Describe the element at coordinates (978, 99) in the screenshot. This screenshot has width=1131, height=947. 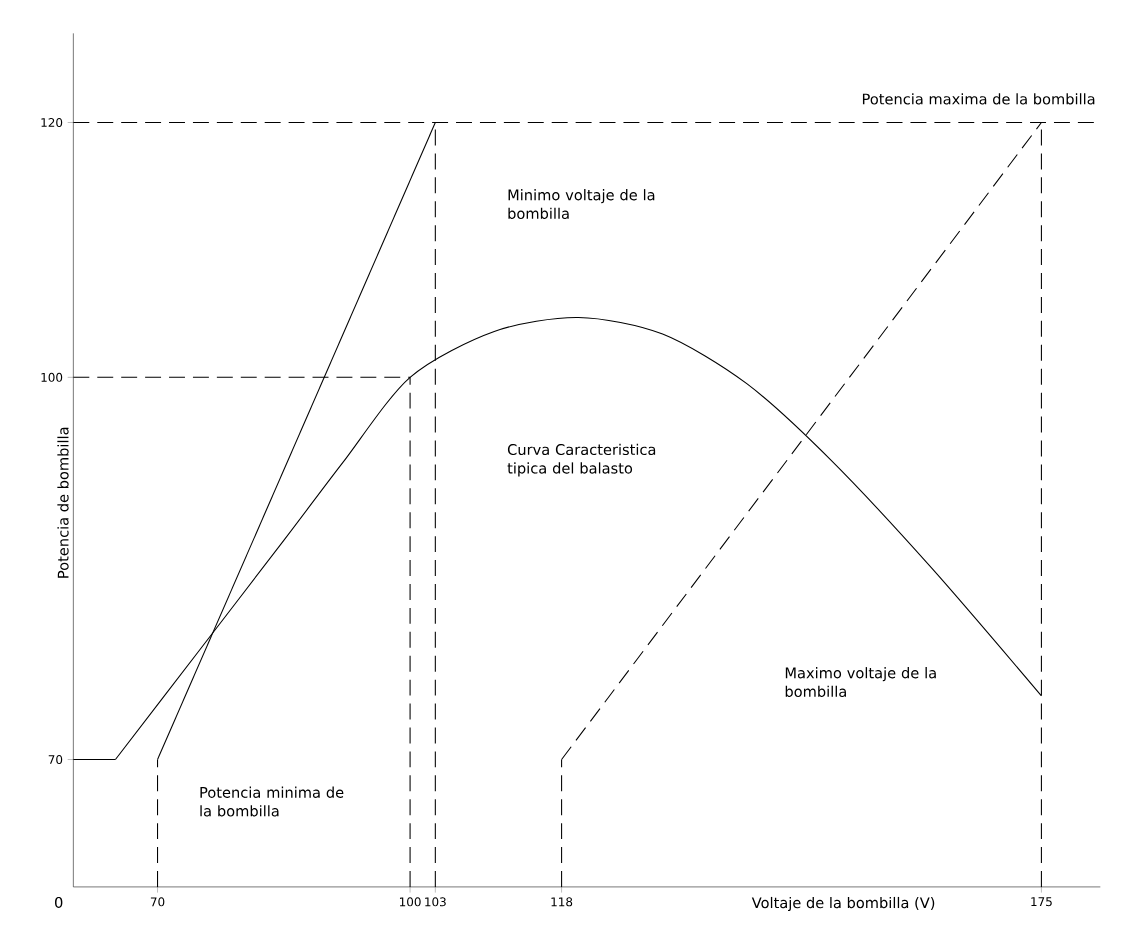
I see `ref-line-label: Potencia maxima de la bombilla` at that location.